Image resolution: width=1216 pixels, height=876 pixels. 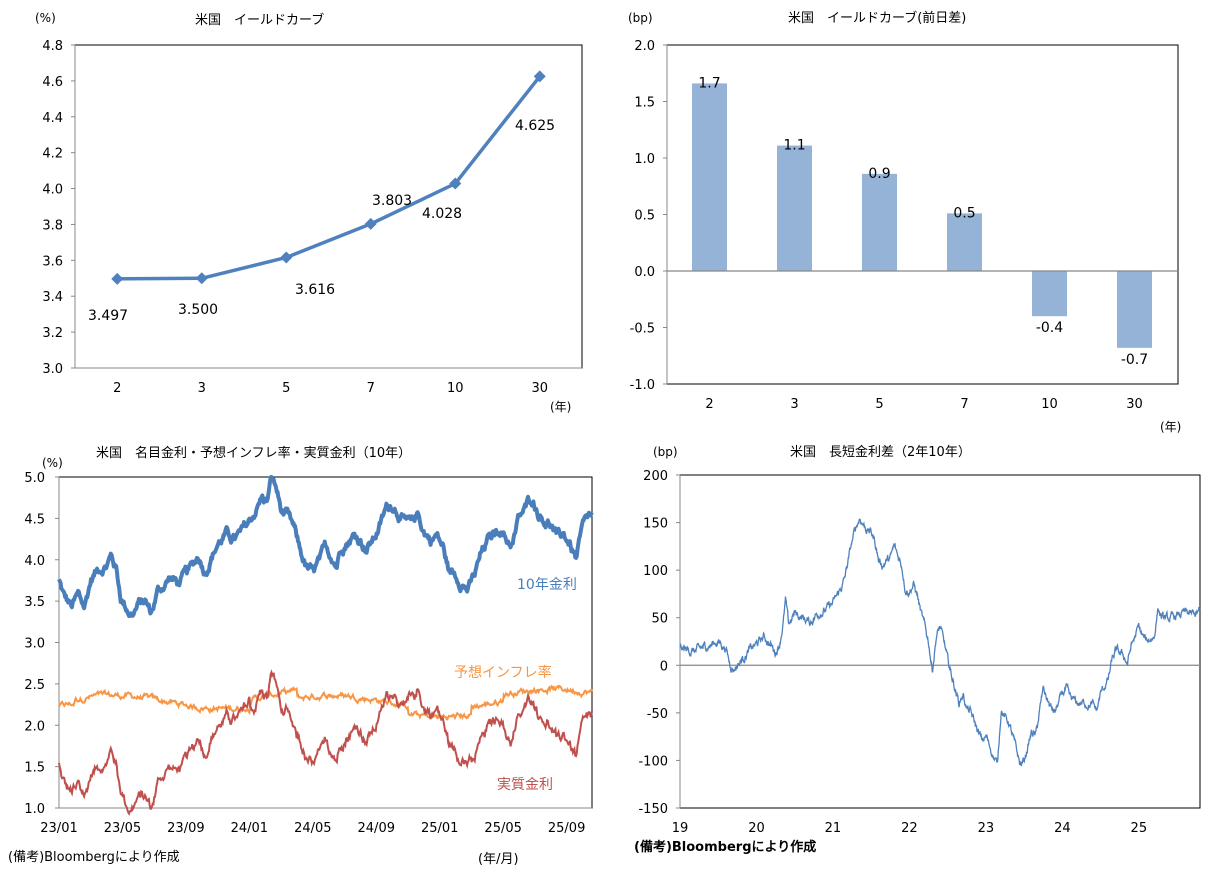 What do you see at coordinates (52, 463) in the screenshot?
I see `rates-y-unit: (%)` at bounding box center [52, 463].